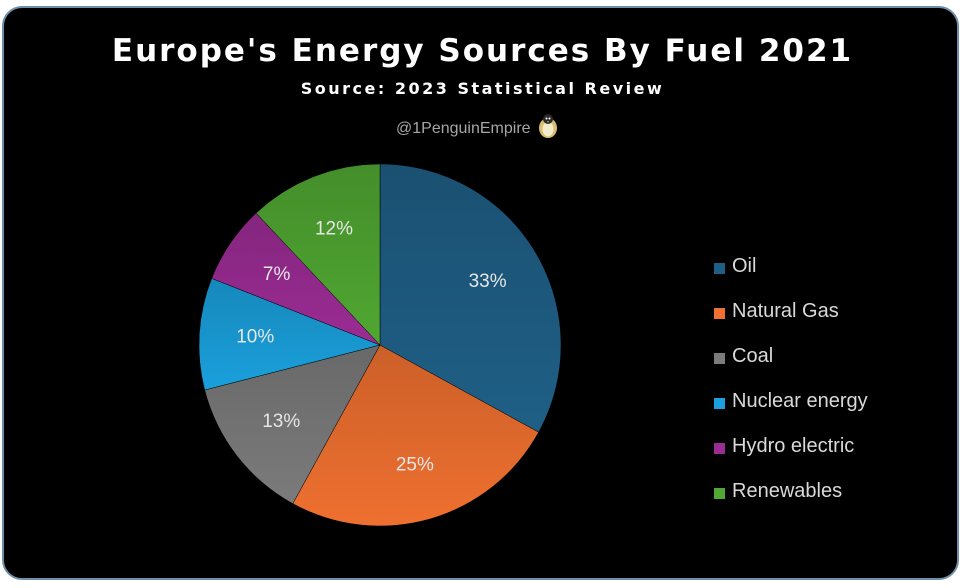 The width and height of the screenshot is (965, 588). Describe the element at coordinates (753, 356) in the screenshot. I see `legend-label-coal: Coal` at that location.